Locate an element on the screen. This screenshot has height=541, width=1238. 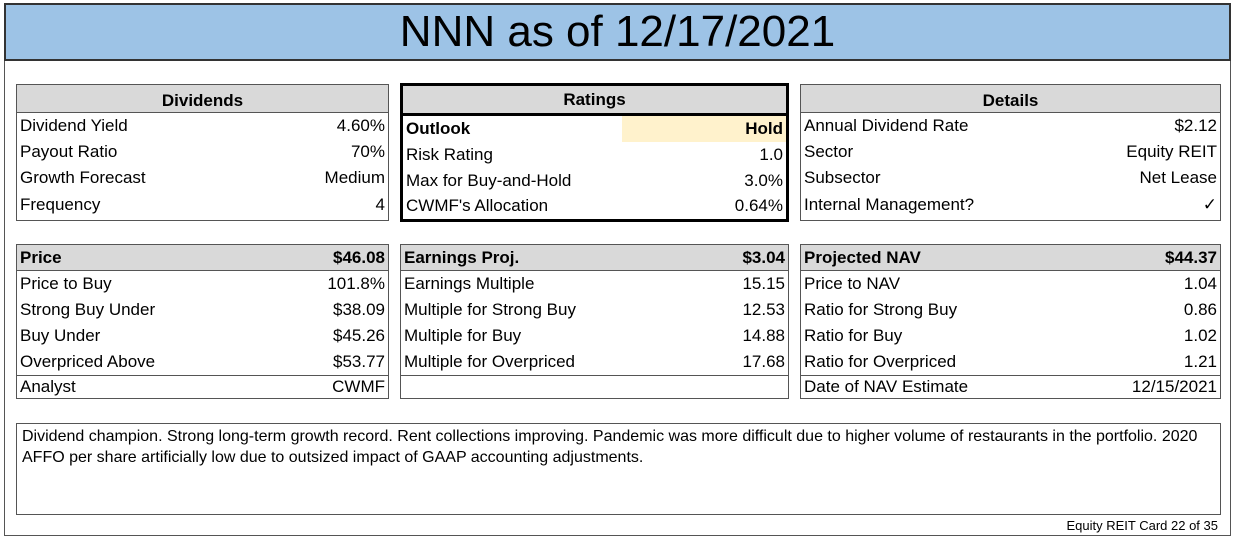
details-header: Details is located at coordinates (1010, 99).